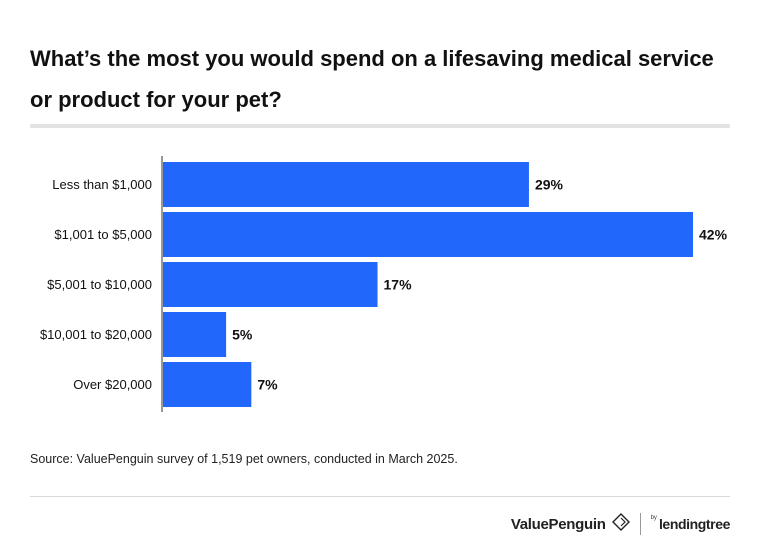 The height and width of the screenshot is (552, 760). I want to click on data-label: 7%, so click(267, 385).